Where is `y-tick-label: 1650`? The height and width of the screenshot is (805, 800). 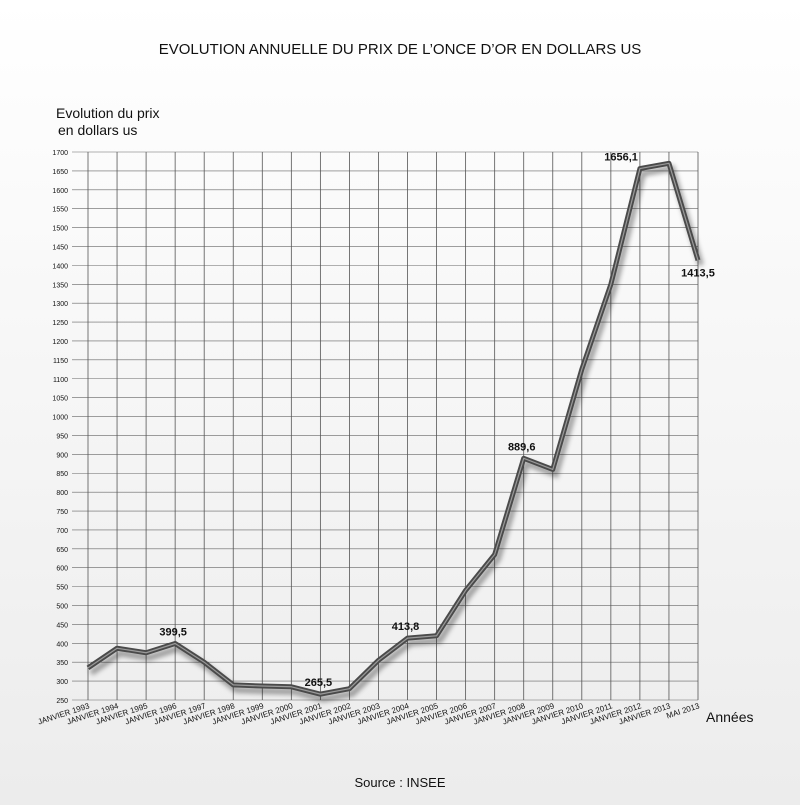
y-tick-label: 1650 is located at coordinates (60, 172).